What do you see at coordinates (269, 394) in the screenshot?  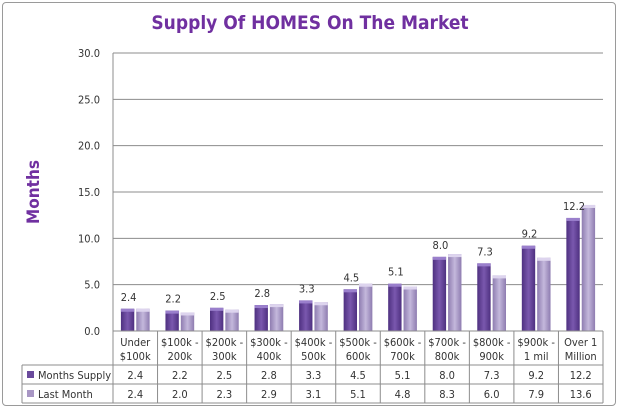 I see `table-cell: 2.9` at bounding box center [269, 394].